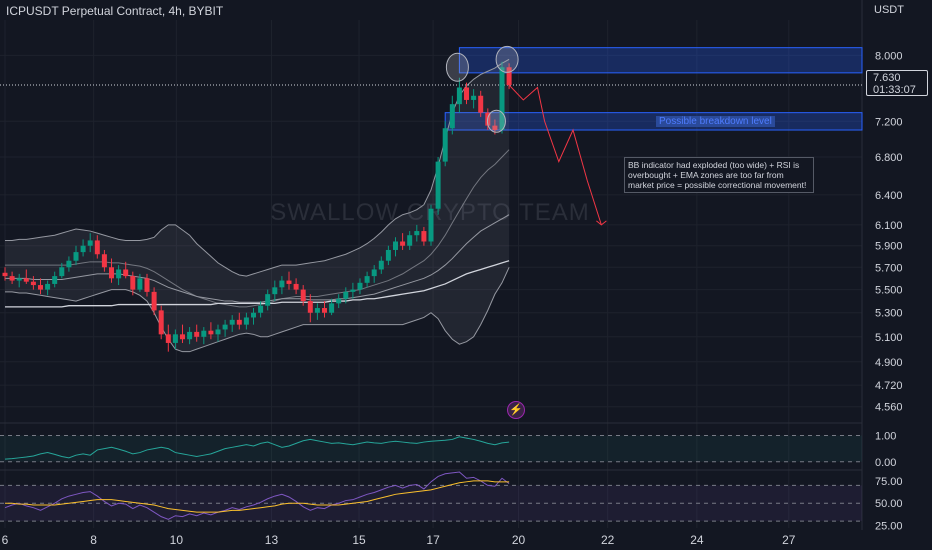  What do you see at coordinates (715, 121) in the screenshot?
I see `breakdown-level-label: Possible breakdown level` at bounding box center [715, 121].